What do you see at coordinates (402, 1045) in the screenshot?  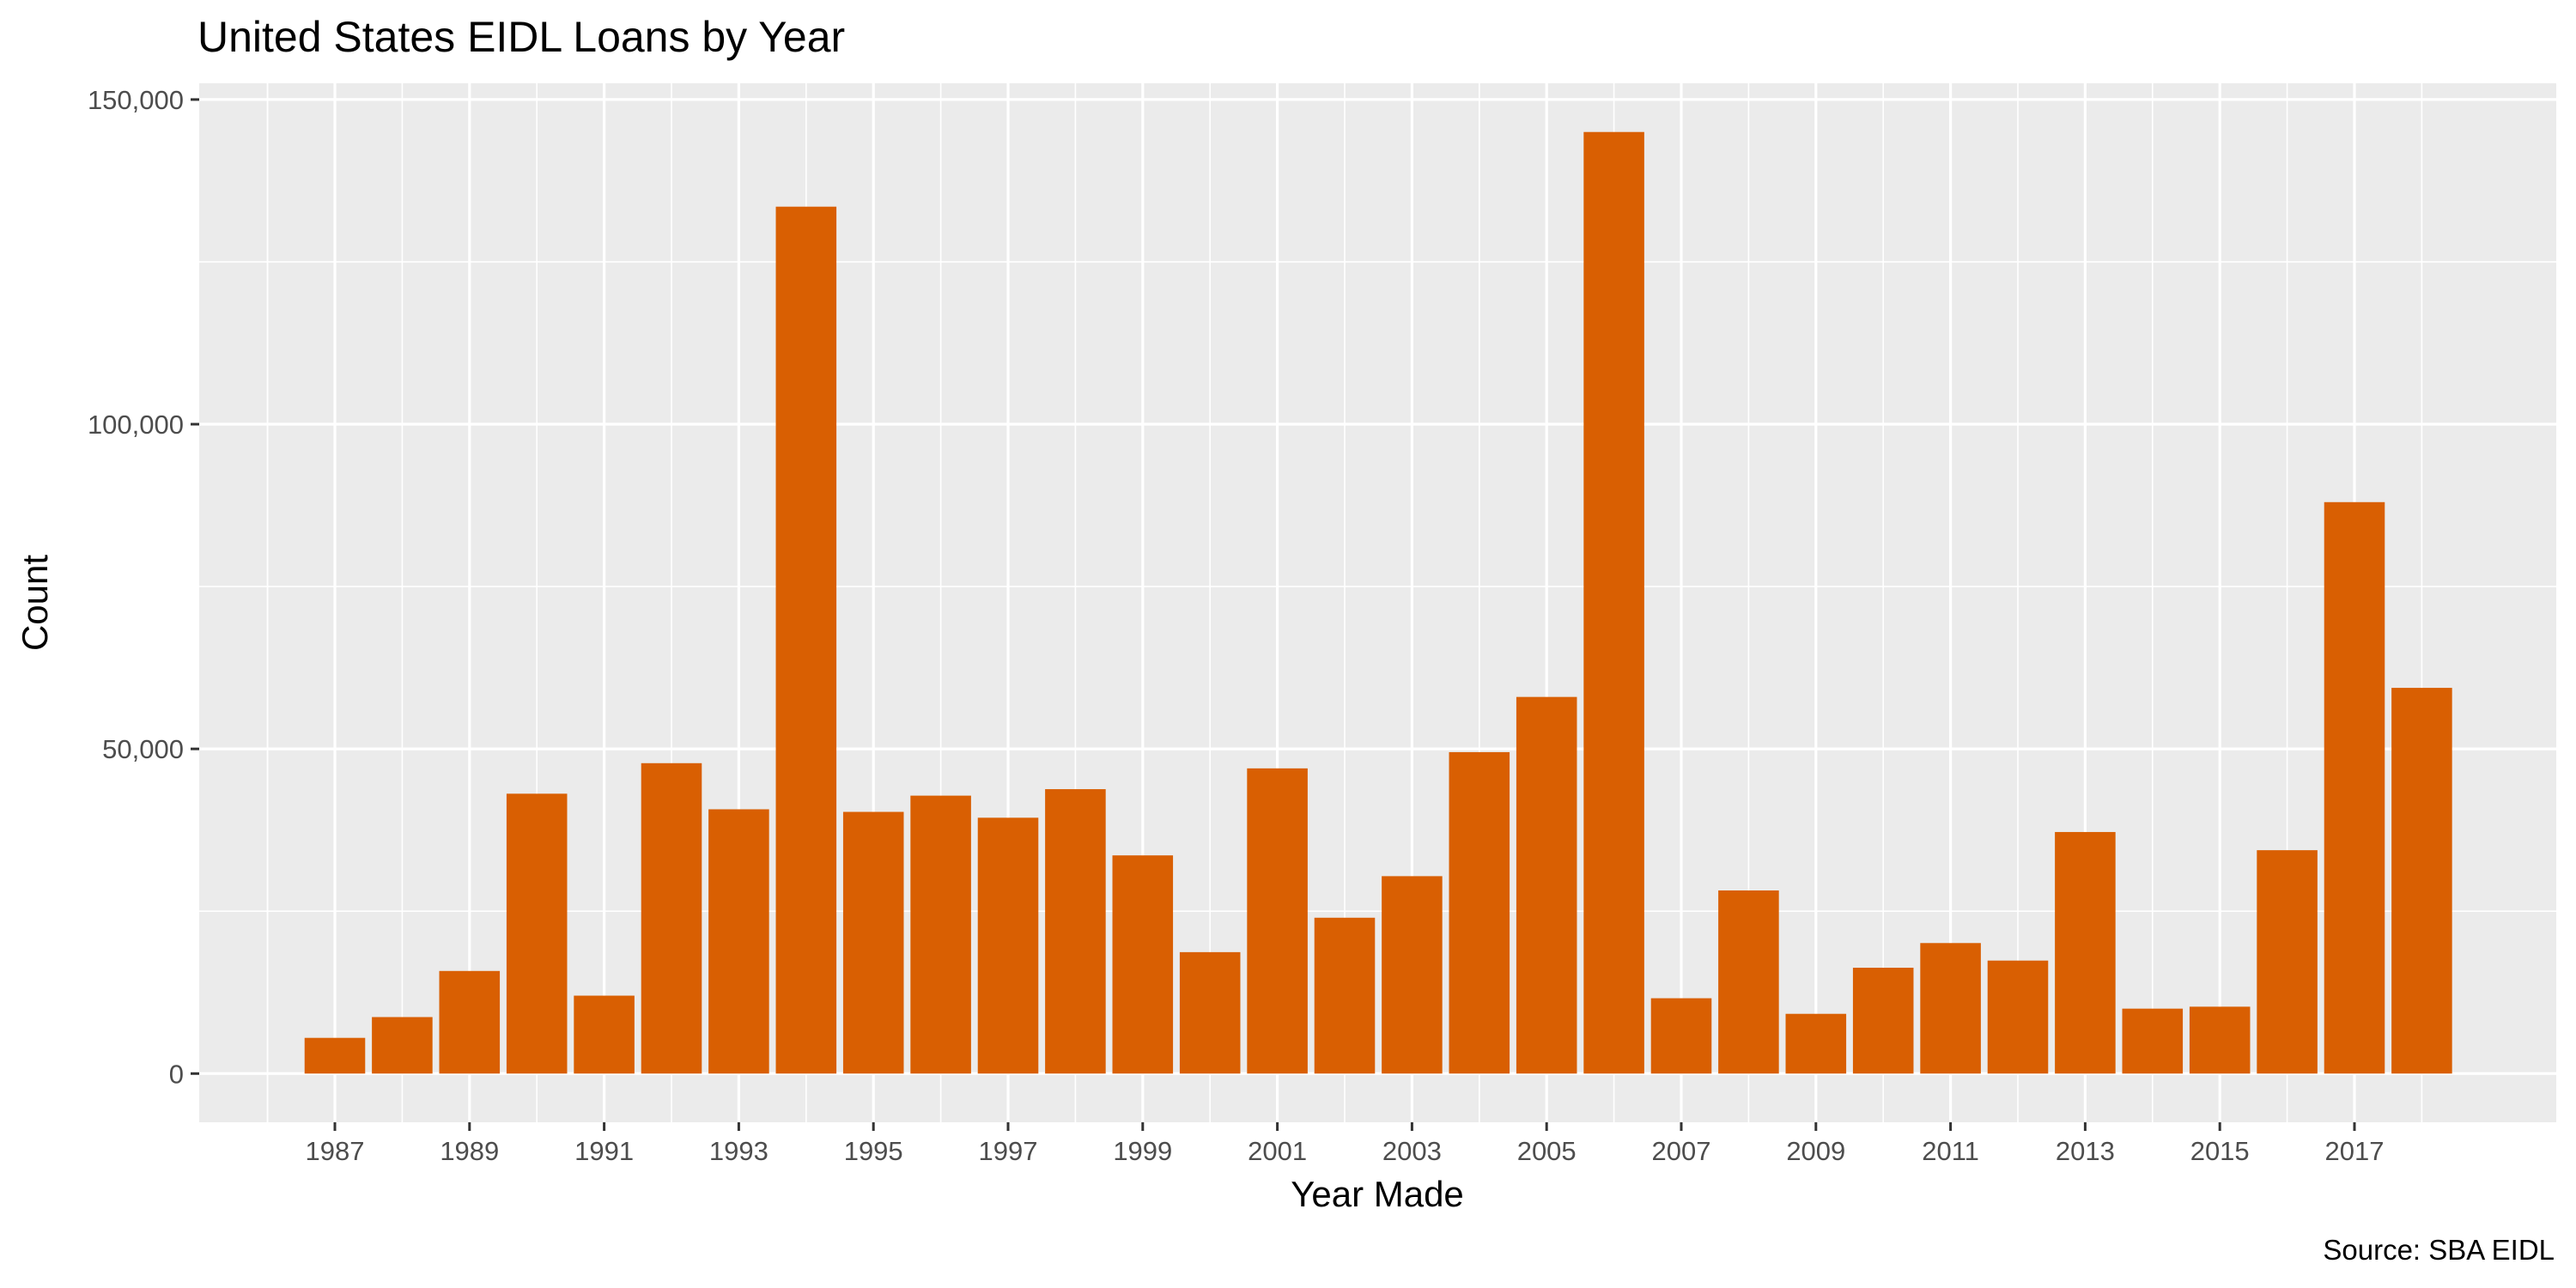 I see `bar-1988` at bounding box center [402, 1045].